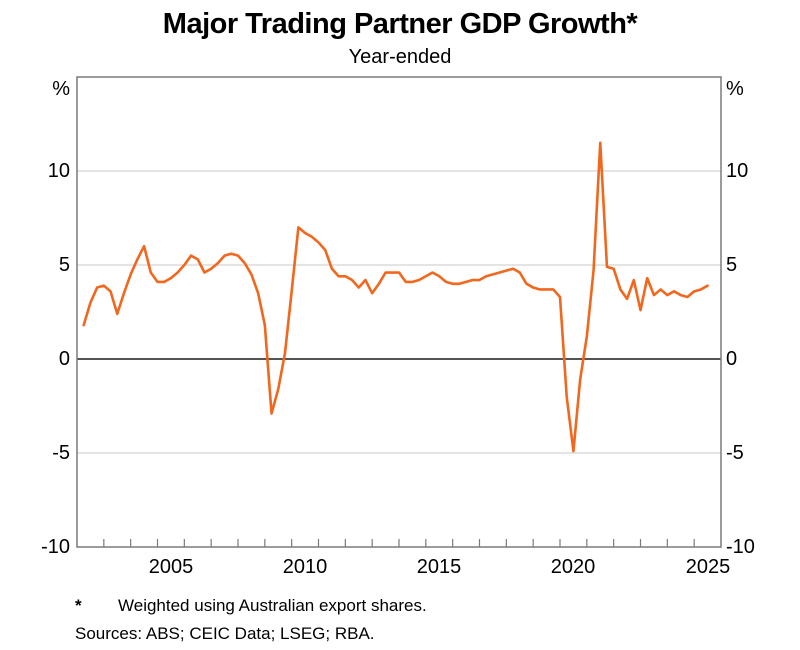 This screenshot has width=800, height=650. I want to click on x-tick-2010: 2010, so click(305, 567).